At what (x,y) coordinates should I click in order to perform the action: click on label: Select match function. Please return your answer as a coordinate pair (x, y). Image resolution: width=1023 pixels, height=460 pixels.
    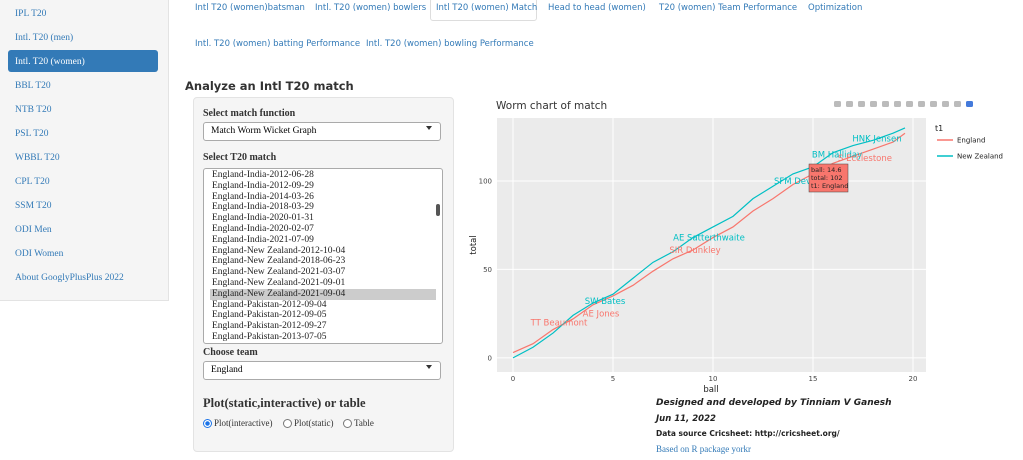
    Looking at the image, I should click on (249, 113).